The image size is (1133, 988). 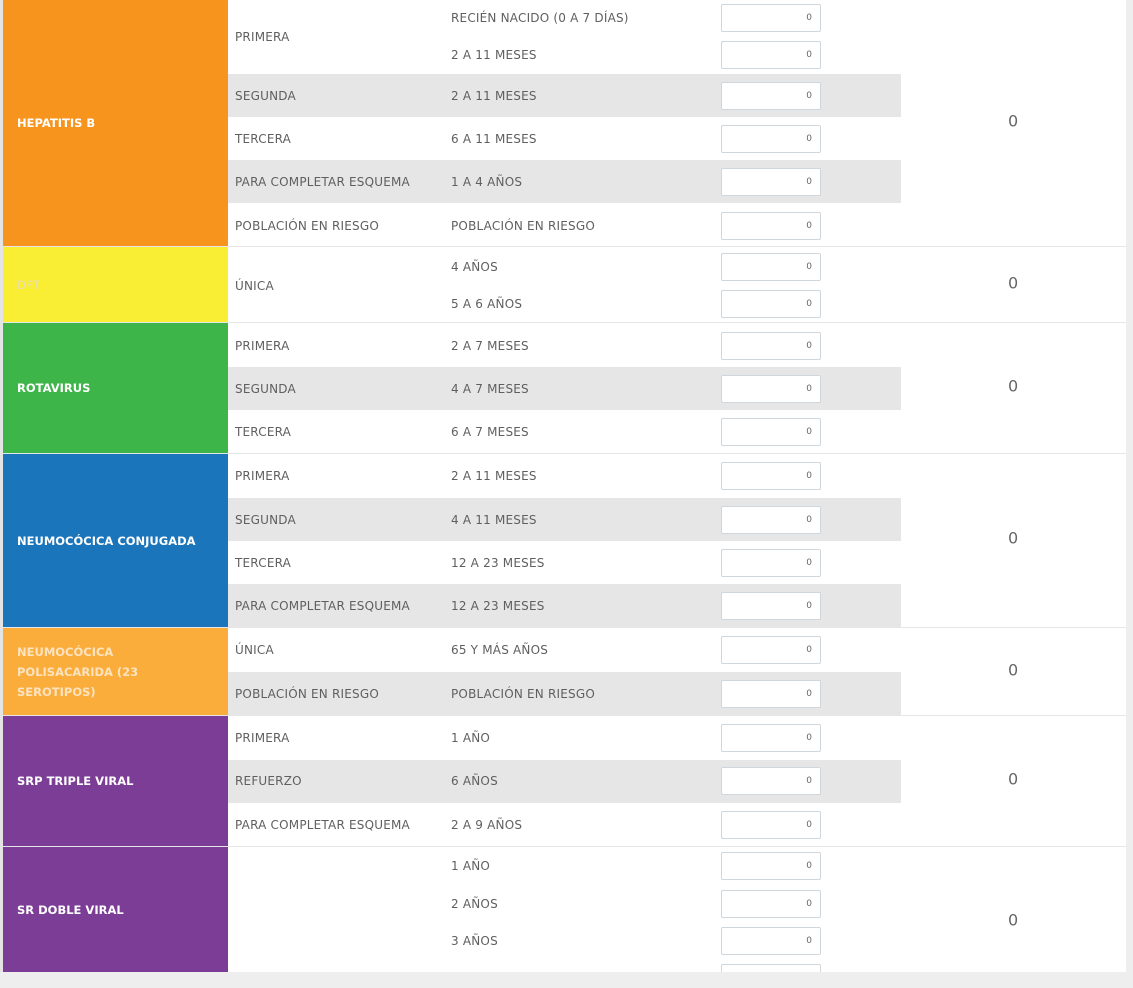 I want to click on age-label: RECIÉN NACIDO (0 A 7 DÍAS), so click(x=540, y=18).